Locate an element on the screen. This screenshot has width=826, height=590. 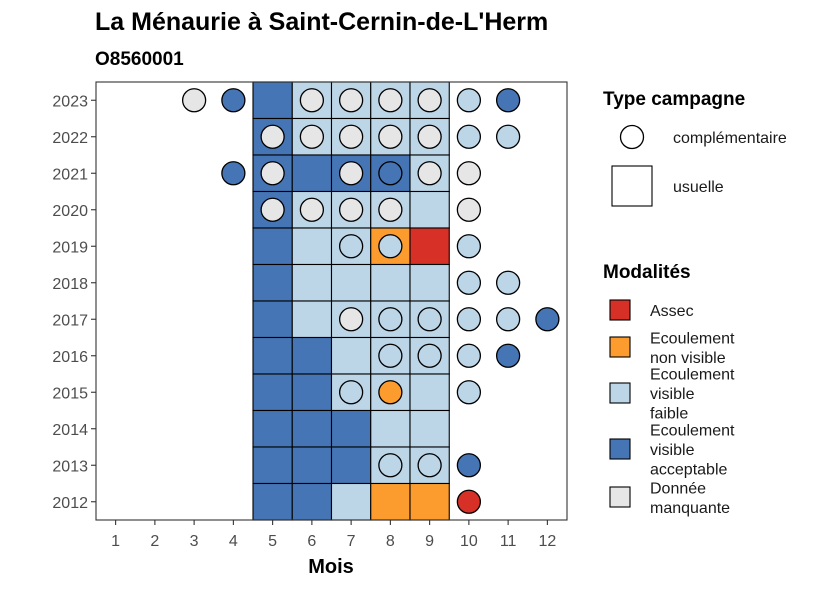
legend-modalite-key-assec is located at coordinates (620, 310).